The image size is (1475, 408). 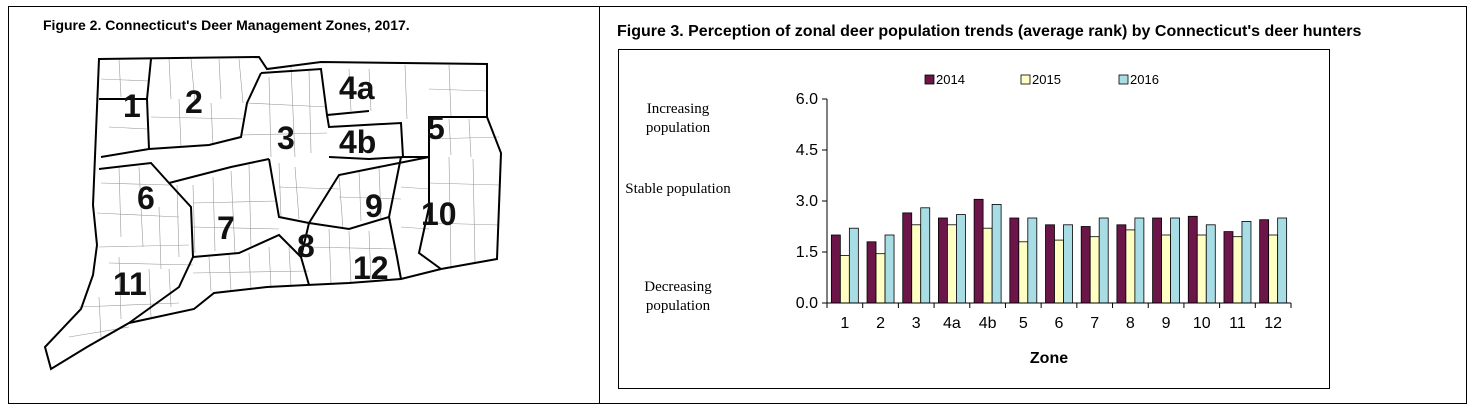 I want to click on x-tick-label: 6, so click(x=1059, y=323).